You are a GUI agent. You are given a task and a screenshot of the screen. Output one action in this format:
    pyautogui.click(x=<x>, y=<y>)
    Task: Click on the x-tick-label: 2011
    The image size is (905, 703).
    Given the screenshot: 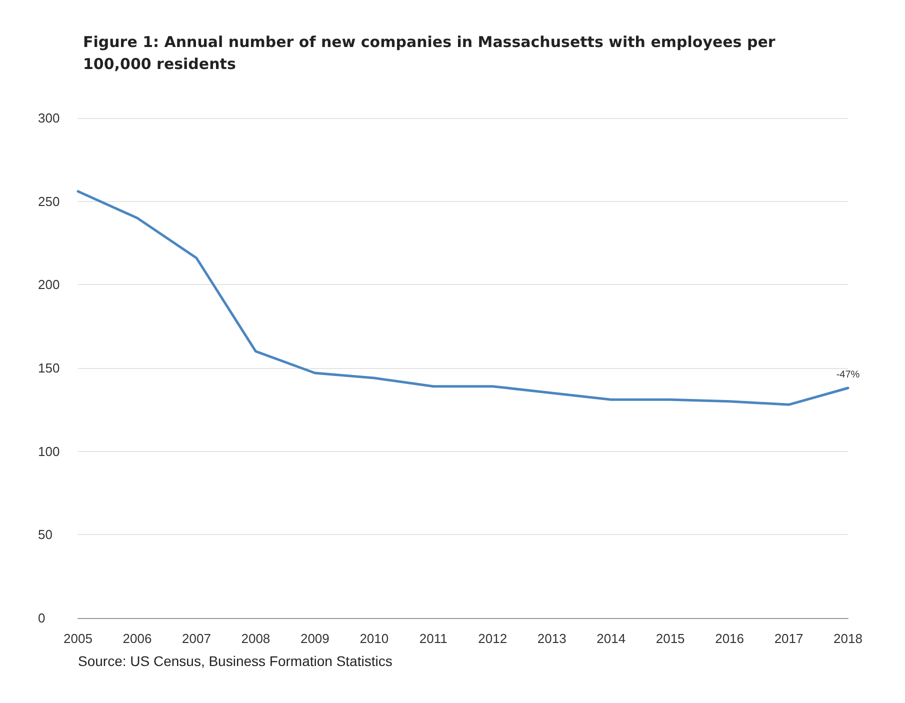 What is the action you would take?
    pyautogui.click(x=433, y=638)
    